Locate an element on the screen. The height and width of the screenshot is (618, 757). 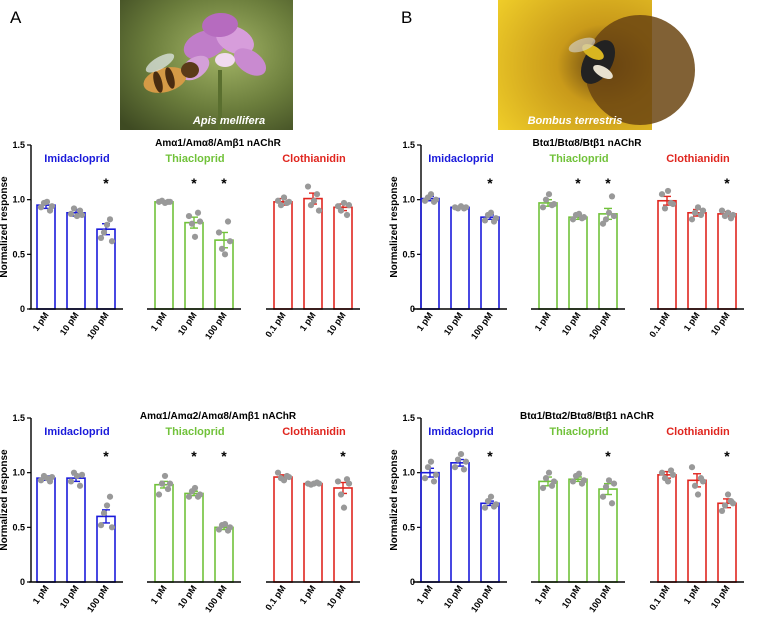
honeybee is located at coordinates (171, 73).